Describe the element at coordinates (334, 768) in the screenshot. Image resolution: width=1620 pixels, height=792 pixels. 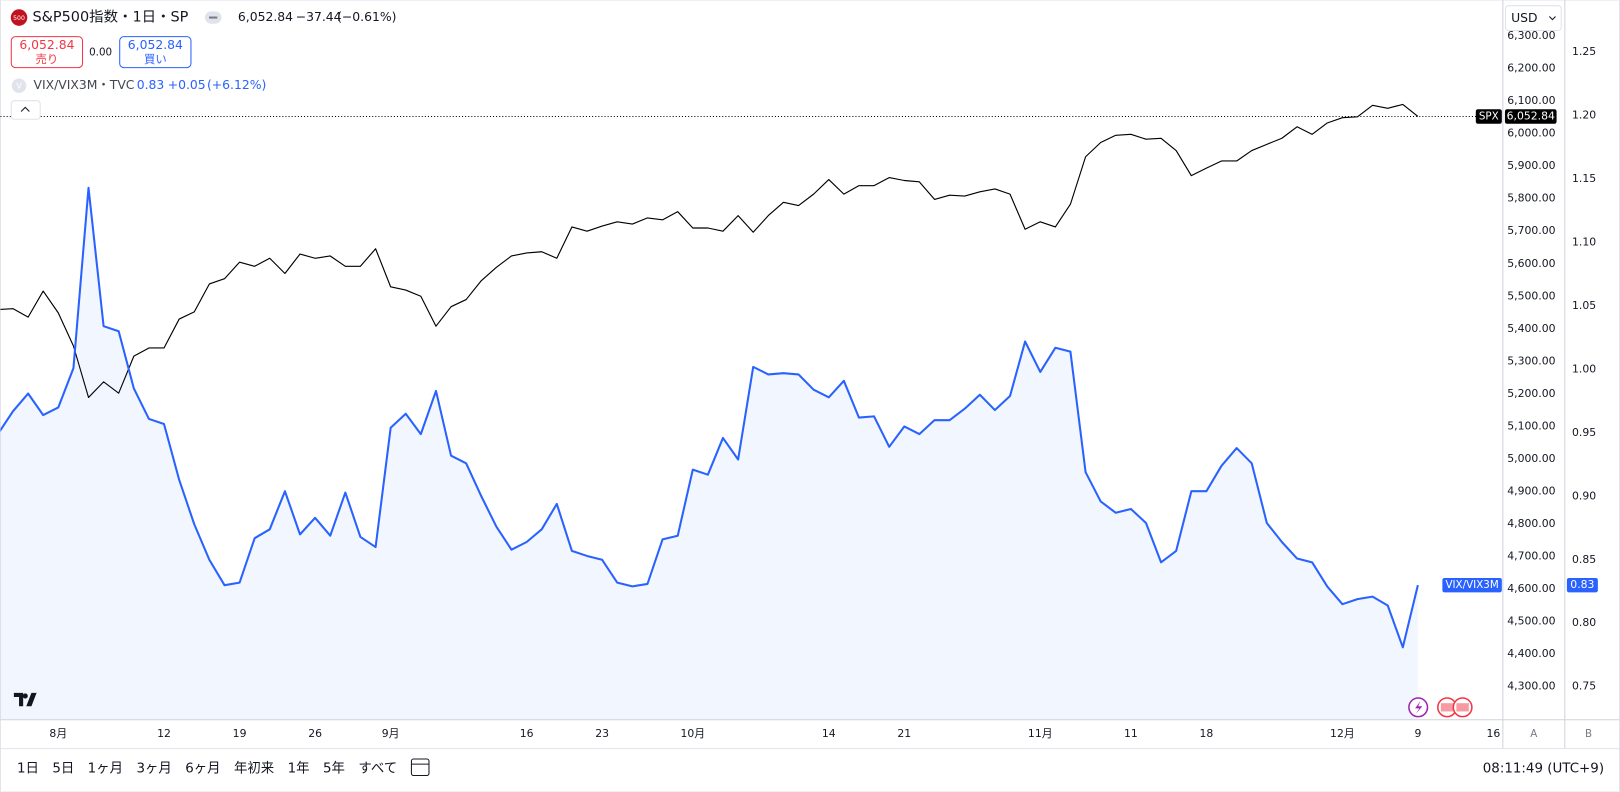
I see `range-button: 5年` at that location.